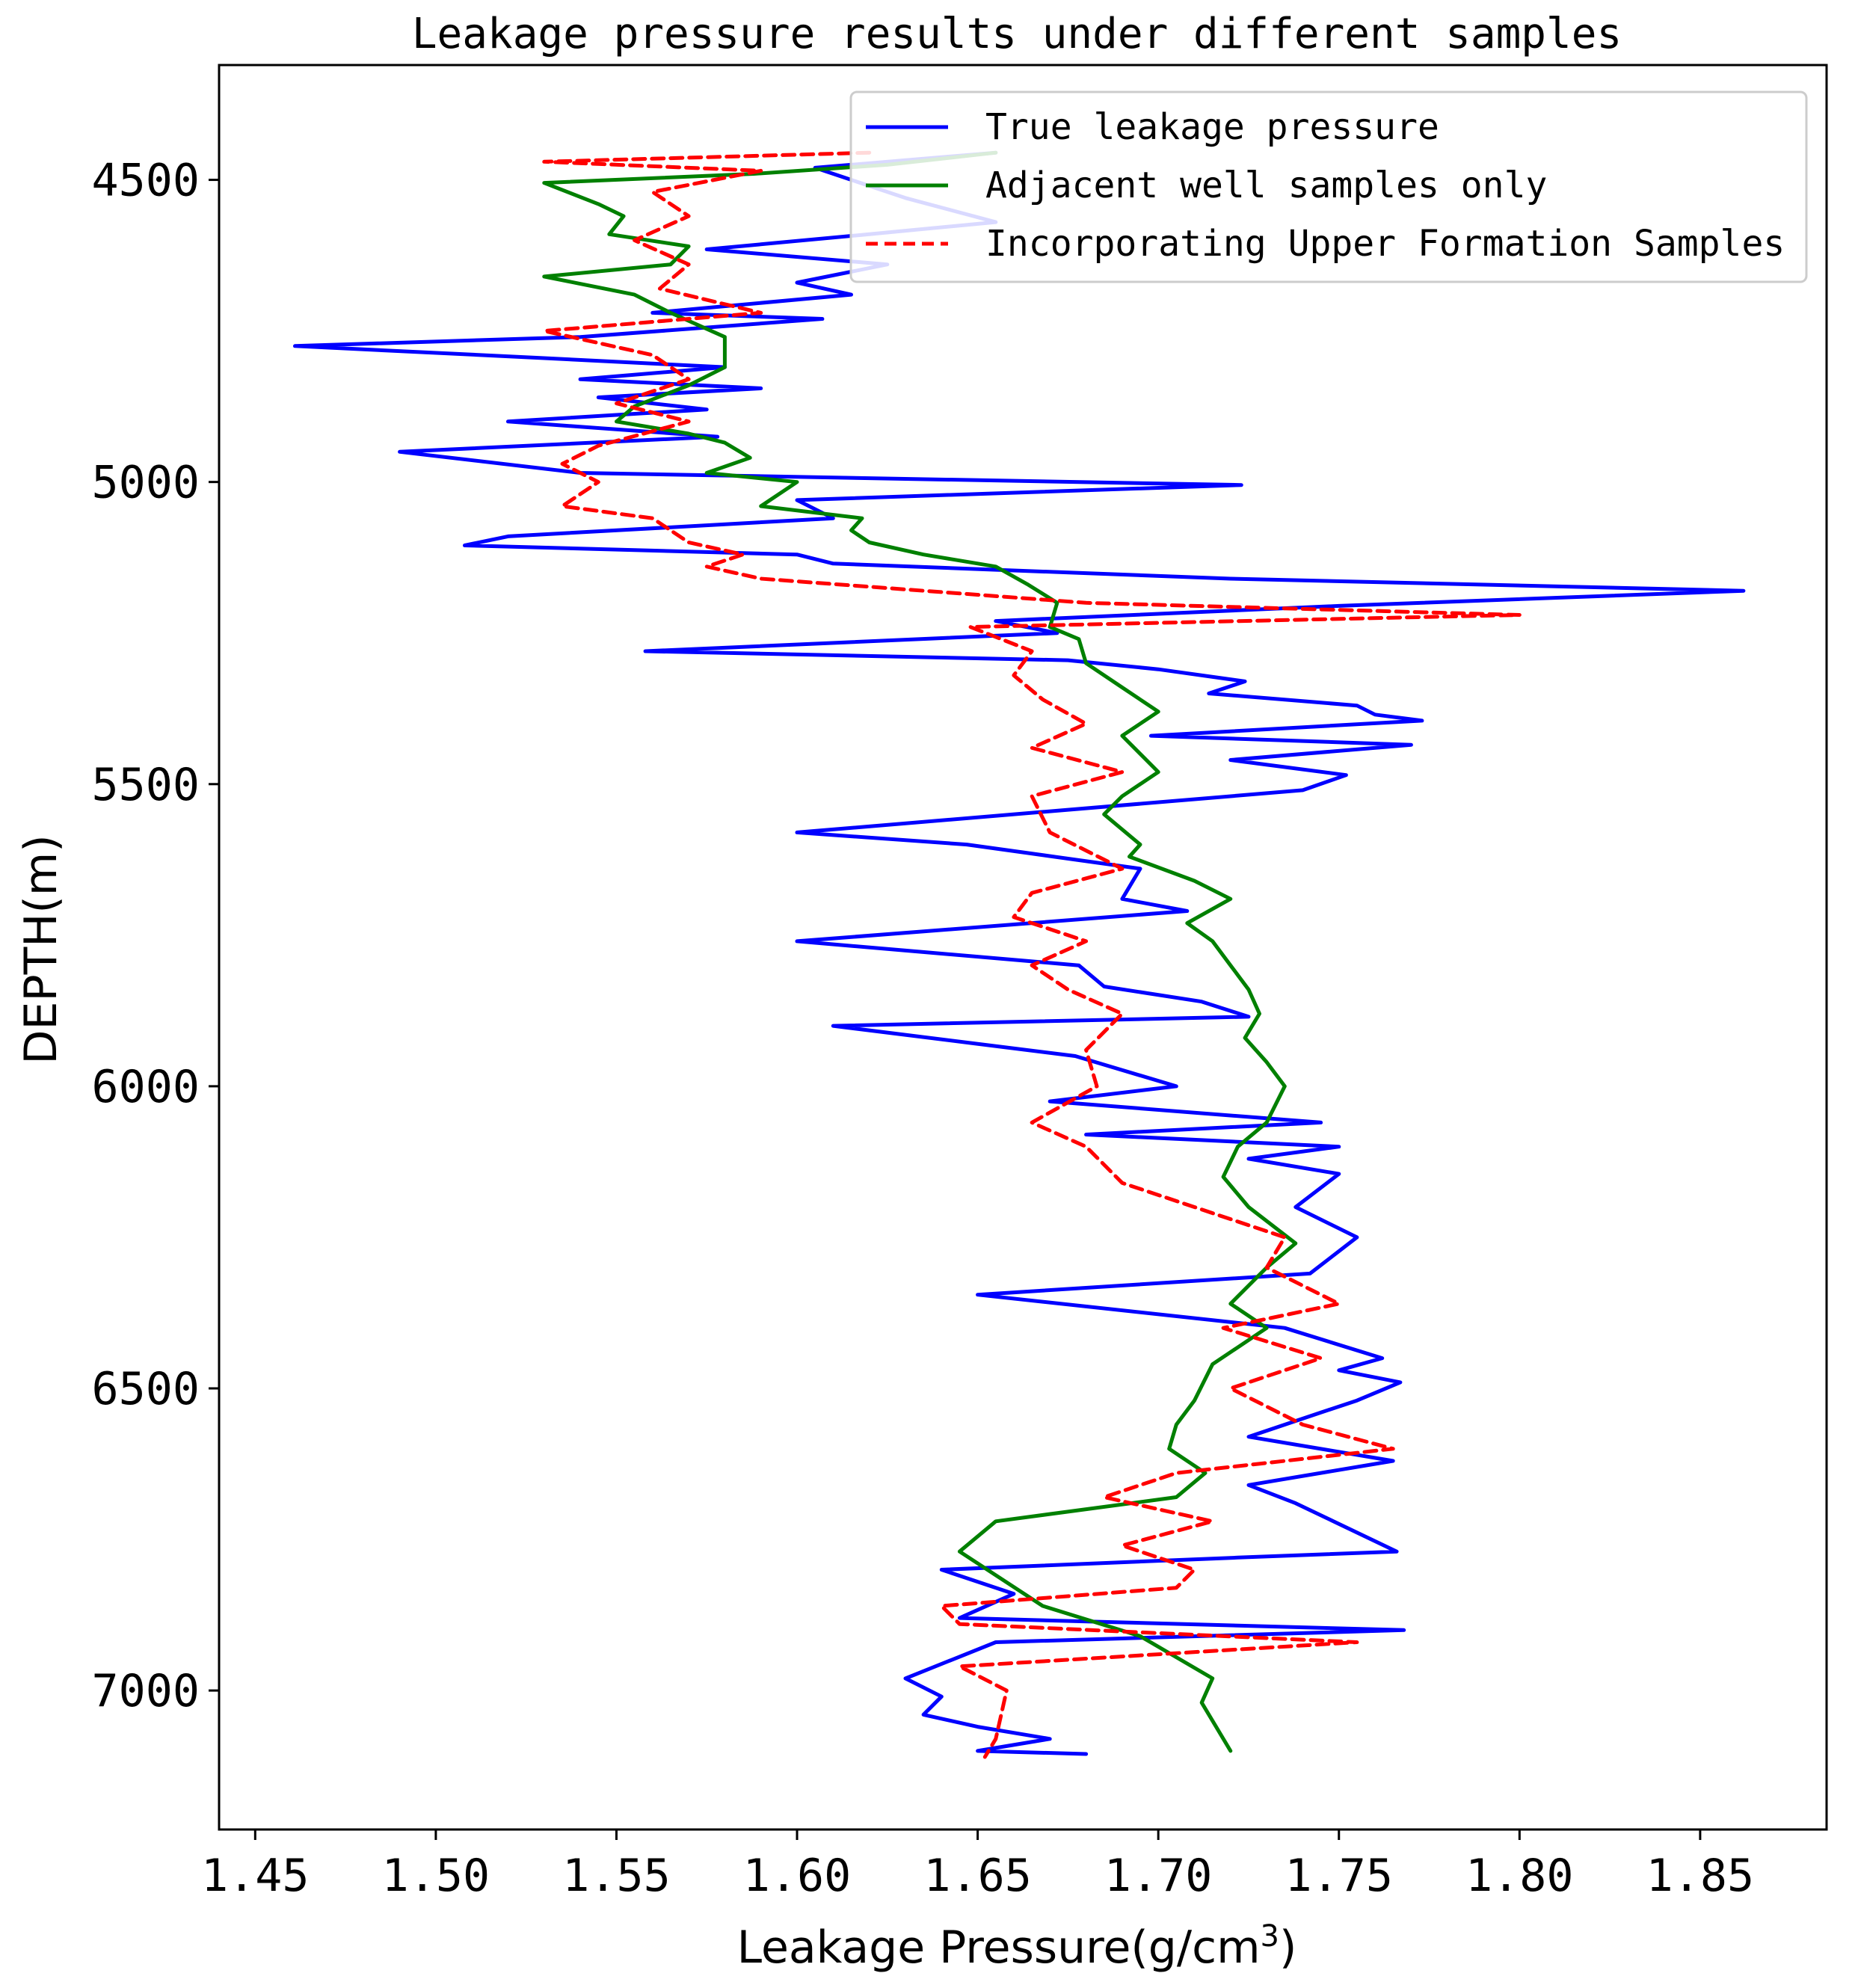  What do you see at coordinates (146, 483) in the screenshot?
I see `y-tick-label: 5000` at bounding box center [146, 483].